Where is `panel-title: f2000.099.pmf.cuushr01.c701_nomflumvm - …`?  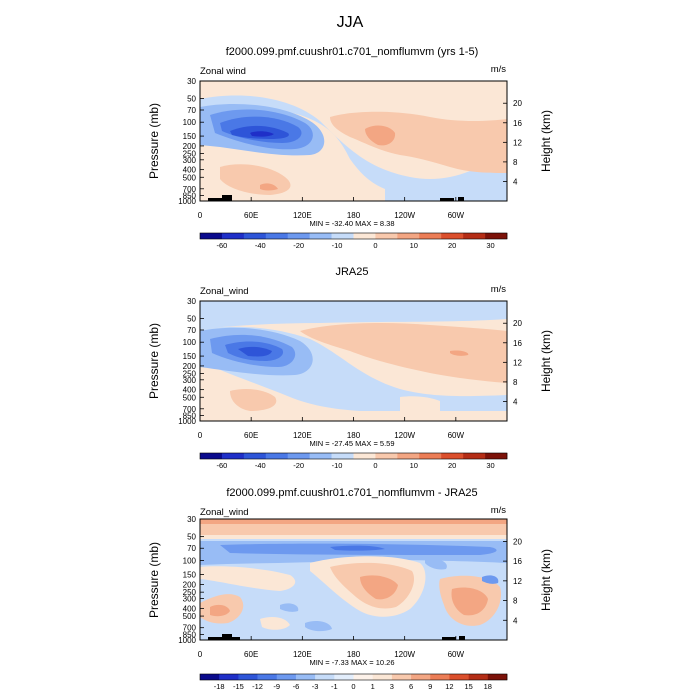
panel-title: f2000.099.pmf.cuushr01.c701_nomflumvm - … is located at coordinates (351, 493).